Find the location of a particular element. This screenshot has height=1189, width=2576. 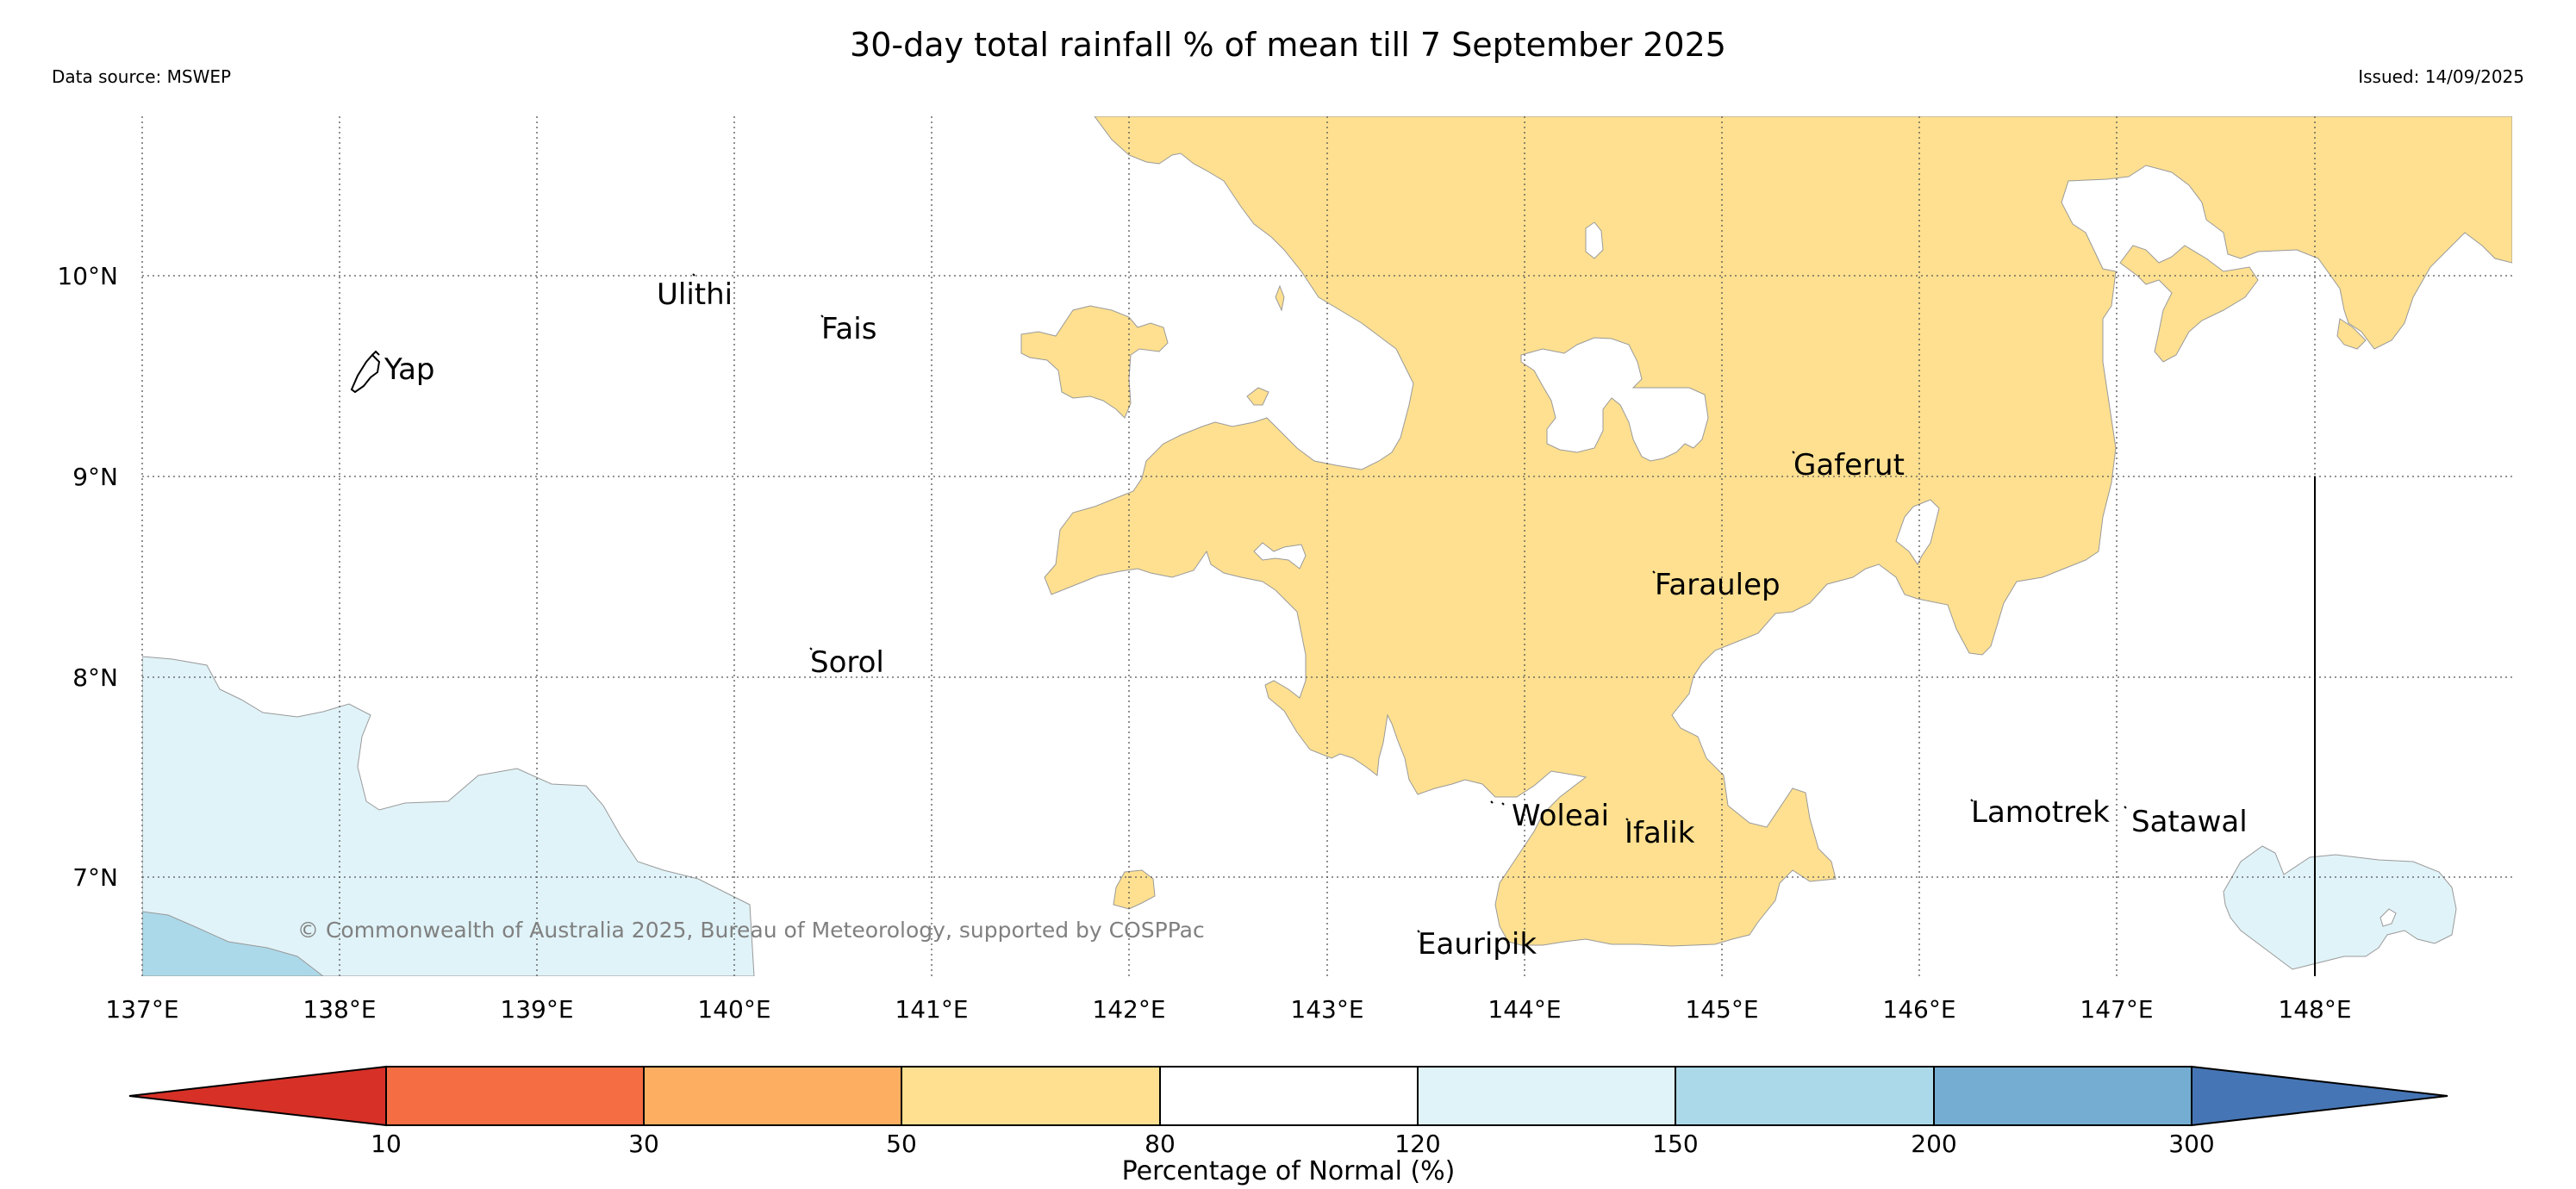

colorbar-tick-30: 30 is located at coordinates (643, 1144).